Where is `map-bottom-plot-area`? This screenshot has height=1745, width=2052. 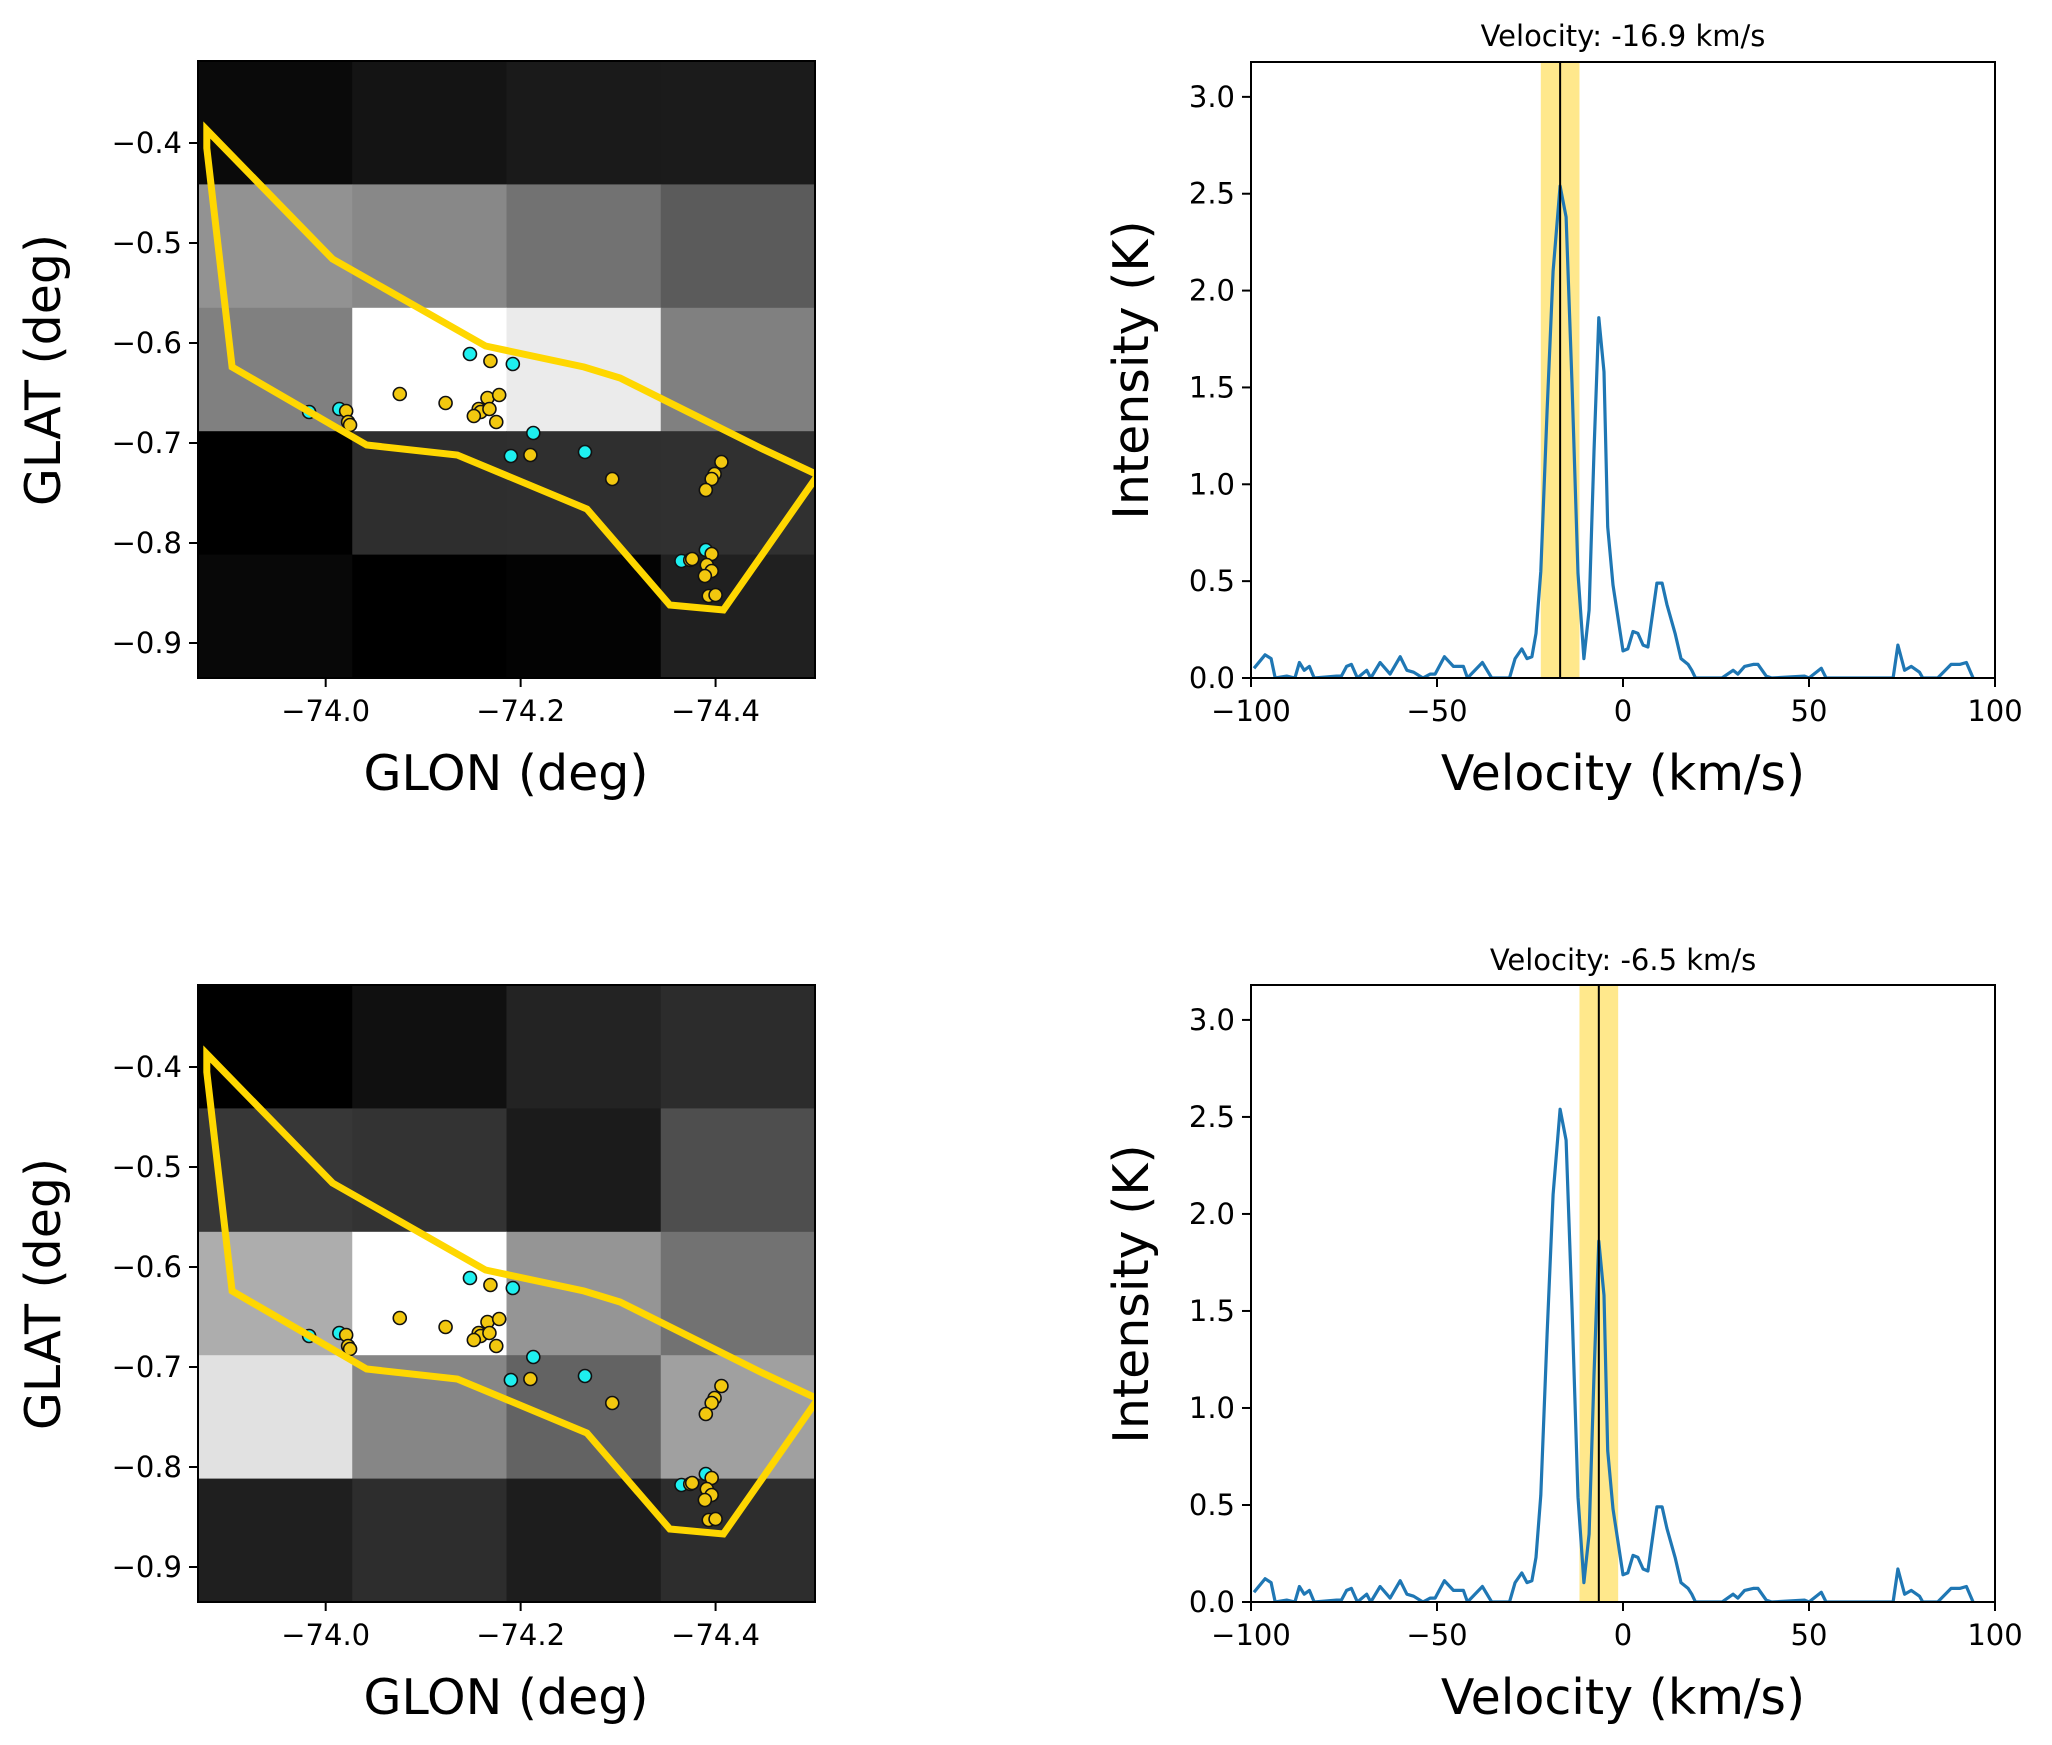
map-bottom-plot-area is located at coordinates (506, 1293).